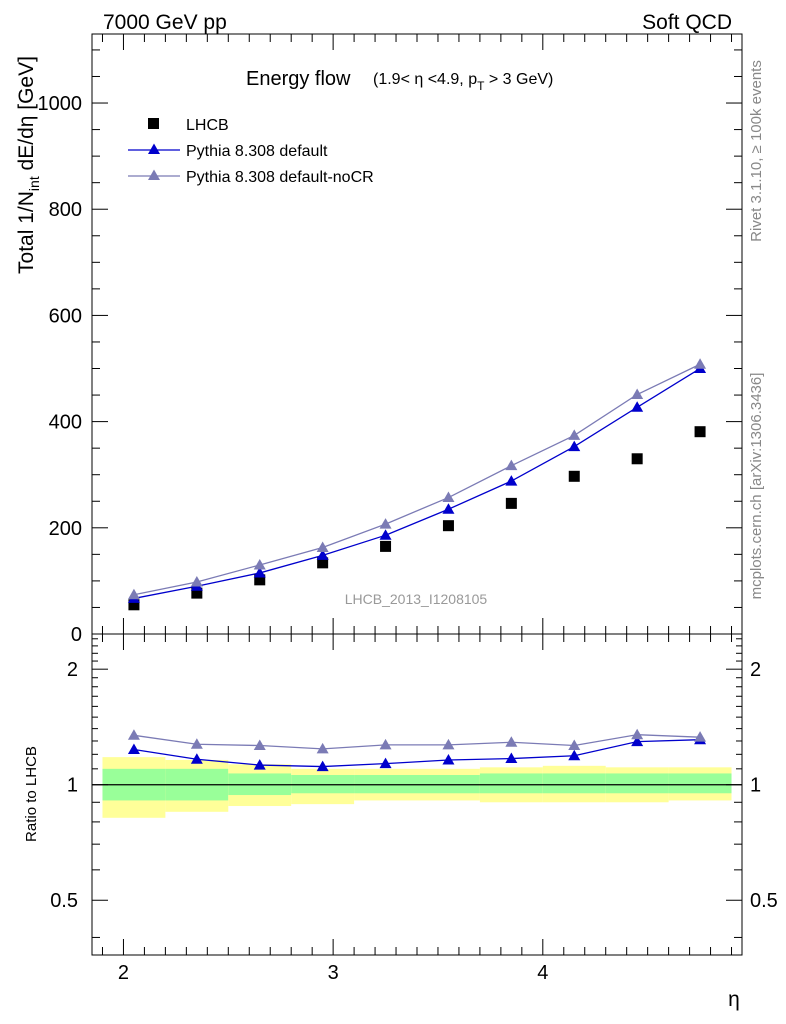  Describe the element at coordinates (31, 794) in the screenshot. I see `ratio-y-axis-label: Ratio to LHCB` at that location.